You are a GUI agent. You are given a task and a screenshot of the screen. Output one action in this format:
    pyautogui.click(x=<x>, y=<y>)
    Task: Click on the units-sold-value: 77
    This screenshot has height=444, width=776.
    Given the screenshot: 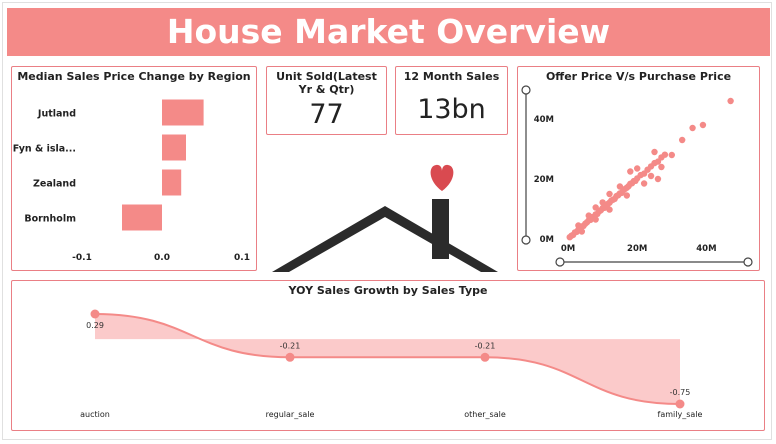 What is the action you would take?
    pyautogui.click(x=326, y=114)
    